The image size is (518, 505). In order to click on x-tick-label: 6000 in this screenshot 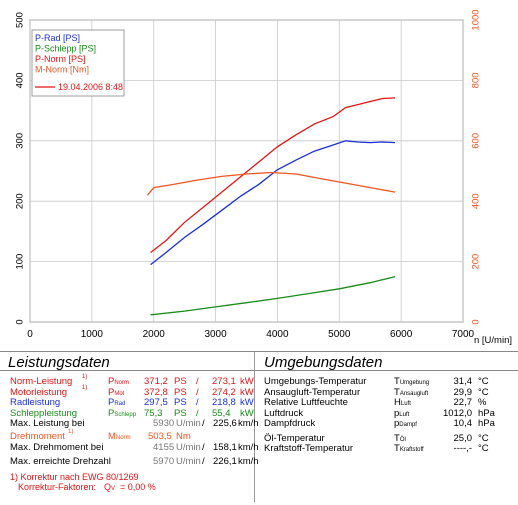, I will do `click(401, 334)`.